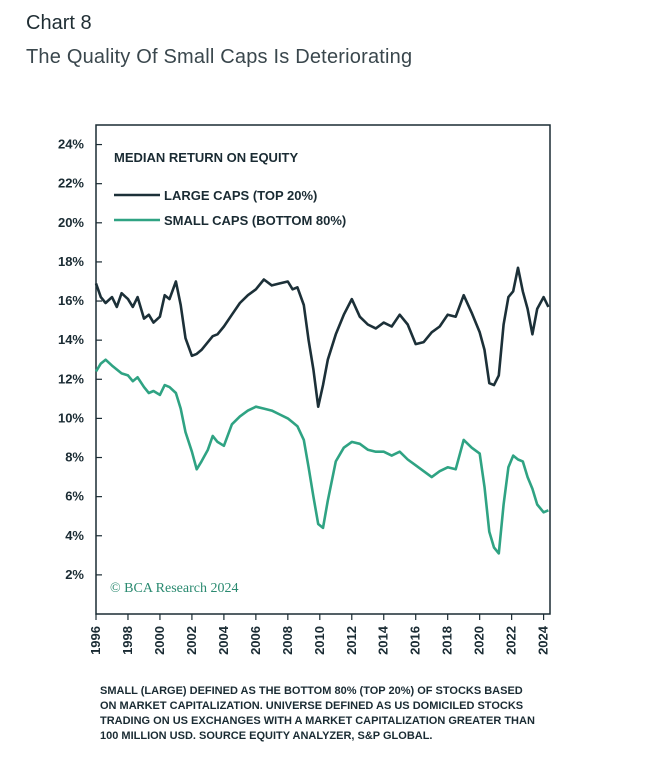 This screenshot has width=648, height=769. Describe the element at coordinates (71, 183) in the screenshot. I see `y-tick-label: 22%` at that location.